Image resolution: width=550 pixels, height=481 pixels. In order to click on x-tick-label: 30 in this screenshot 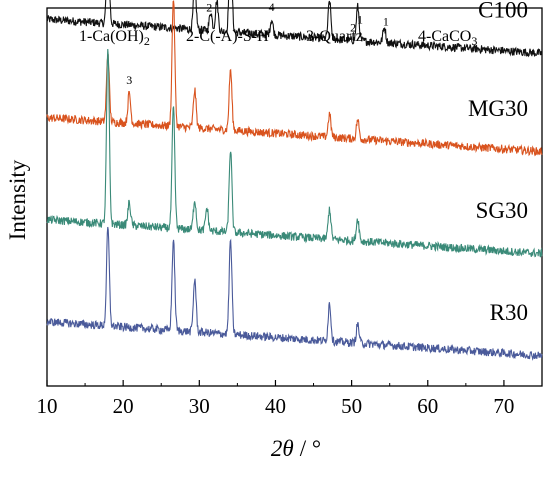, I will do `click(199, 406)`.